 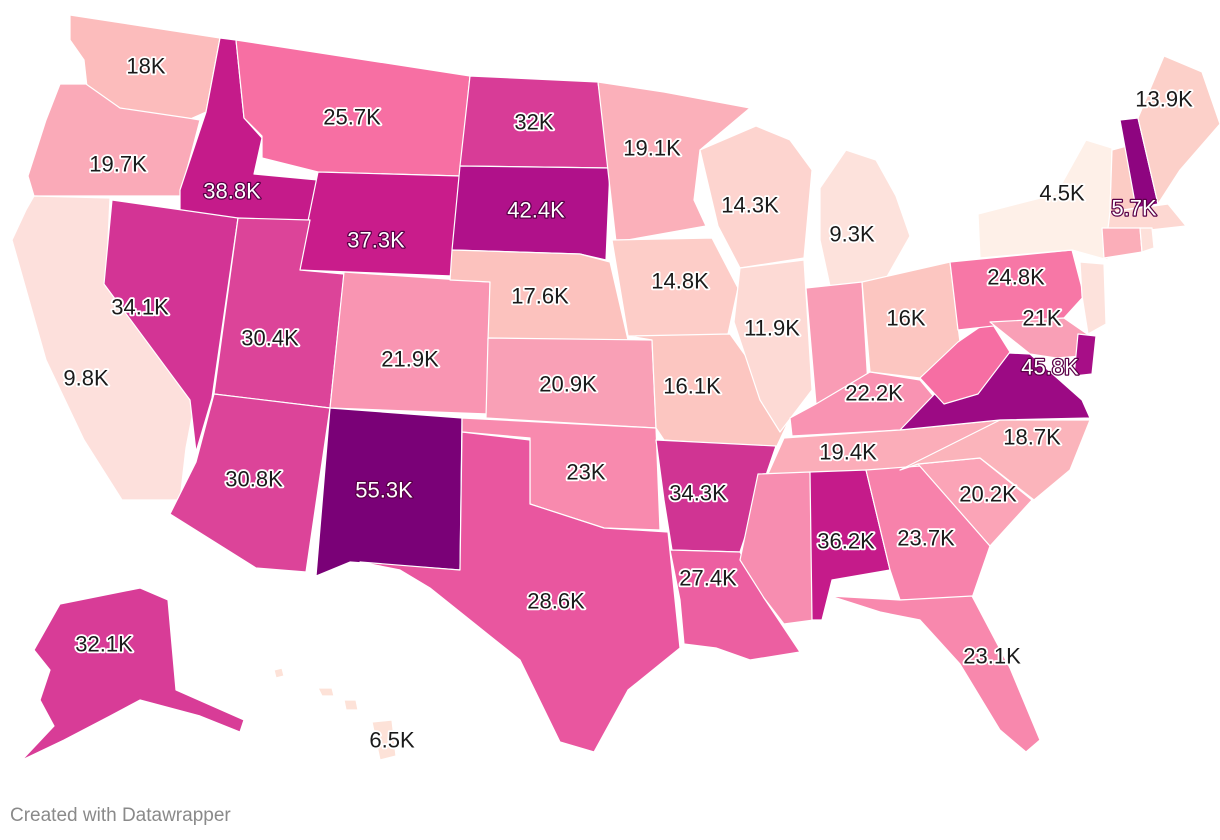 What do you see at coordinates (773, 346) in the screenshot?
I see `state-il` at bounding box center [773, 346].